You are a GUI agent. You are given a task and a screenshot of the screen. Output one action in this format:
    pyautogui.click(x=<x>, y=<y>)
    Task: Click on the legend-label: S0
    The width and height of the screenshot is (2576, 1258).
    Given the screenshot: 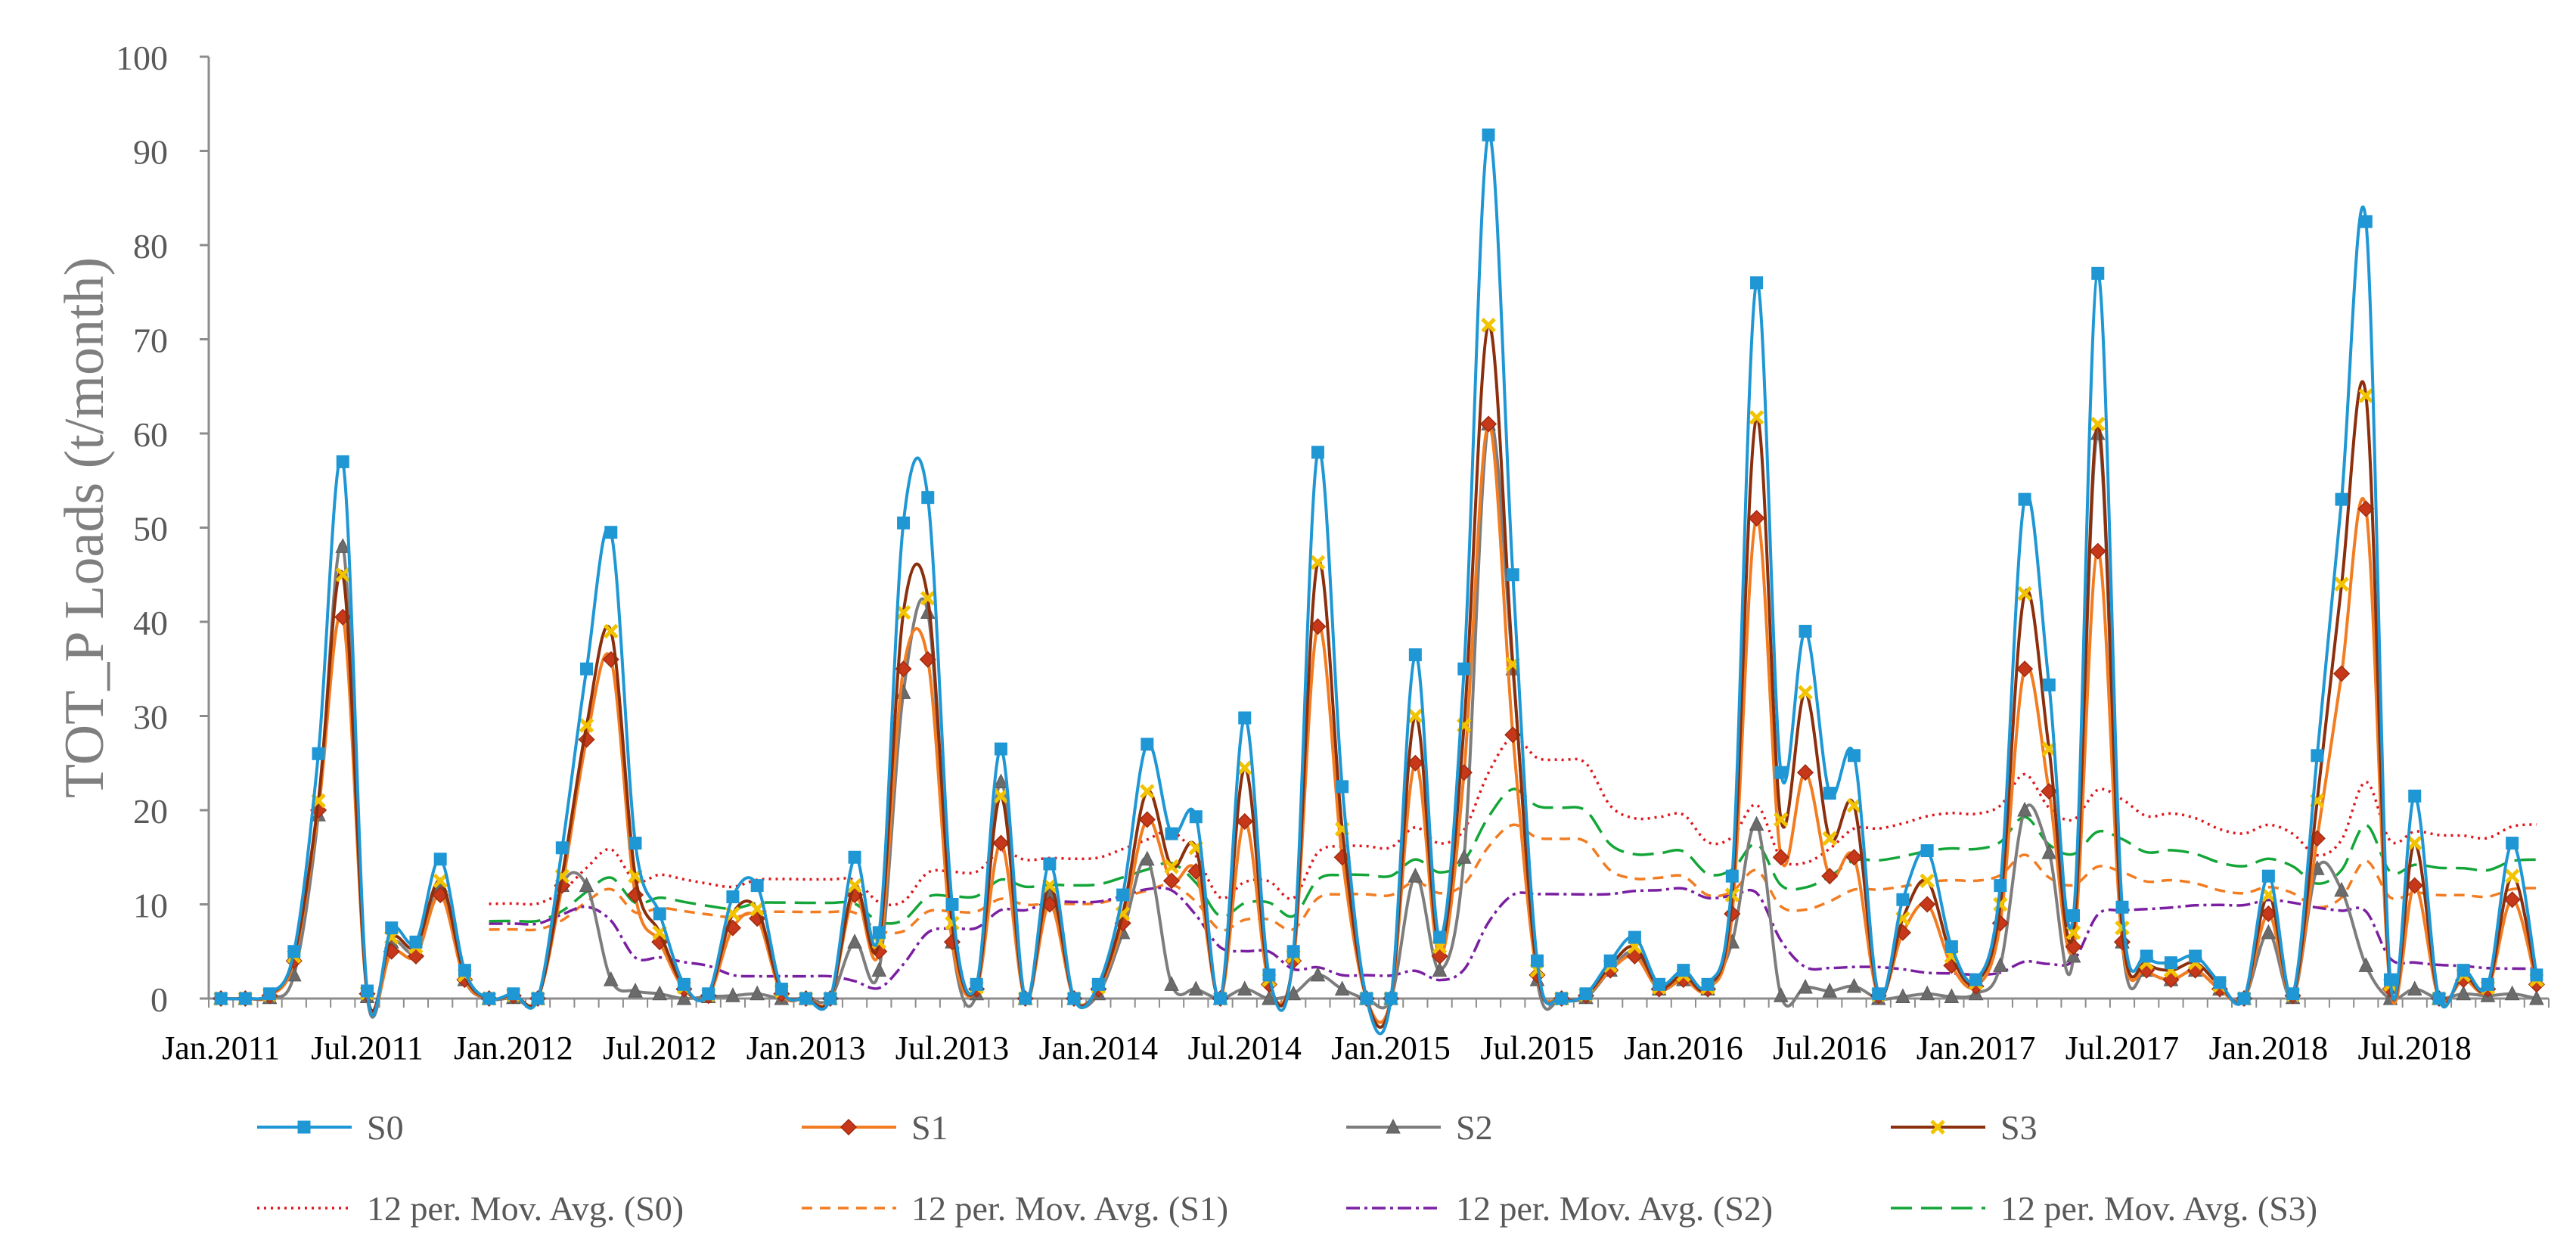 What is the action you would take?
    pyautogui.click(x=385, y=1127)
    